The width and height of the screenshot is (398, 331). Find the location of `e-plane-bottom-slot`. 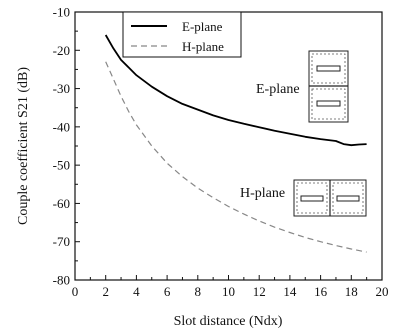

e-plane-bottom-slot is located at coordinates (328, 103).